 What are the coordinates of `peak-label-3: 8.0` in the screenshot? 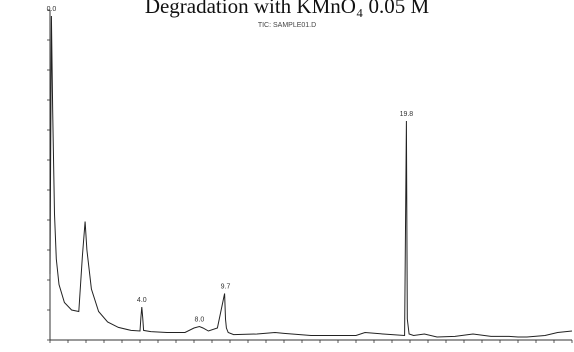 It's located at (200, 320).